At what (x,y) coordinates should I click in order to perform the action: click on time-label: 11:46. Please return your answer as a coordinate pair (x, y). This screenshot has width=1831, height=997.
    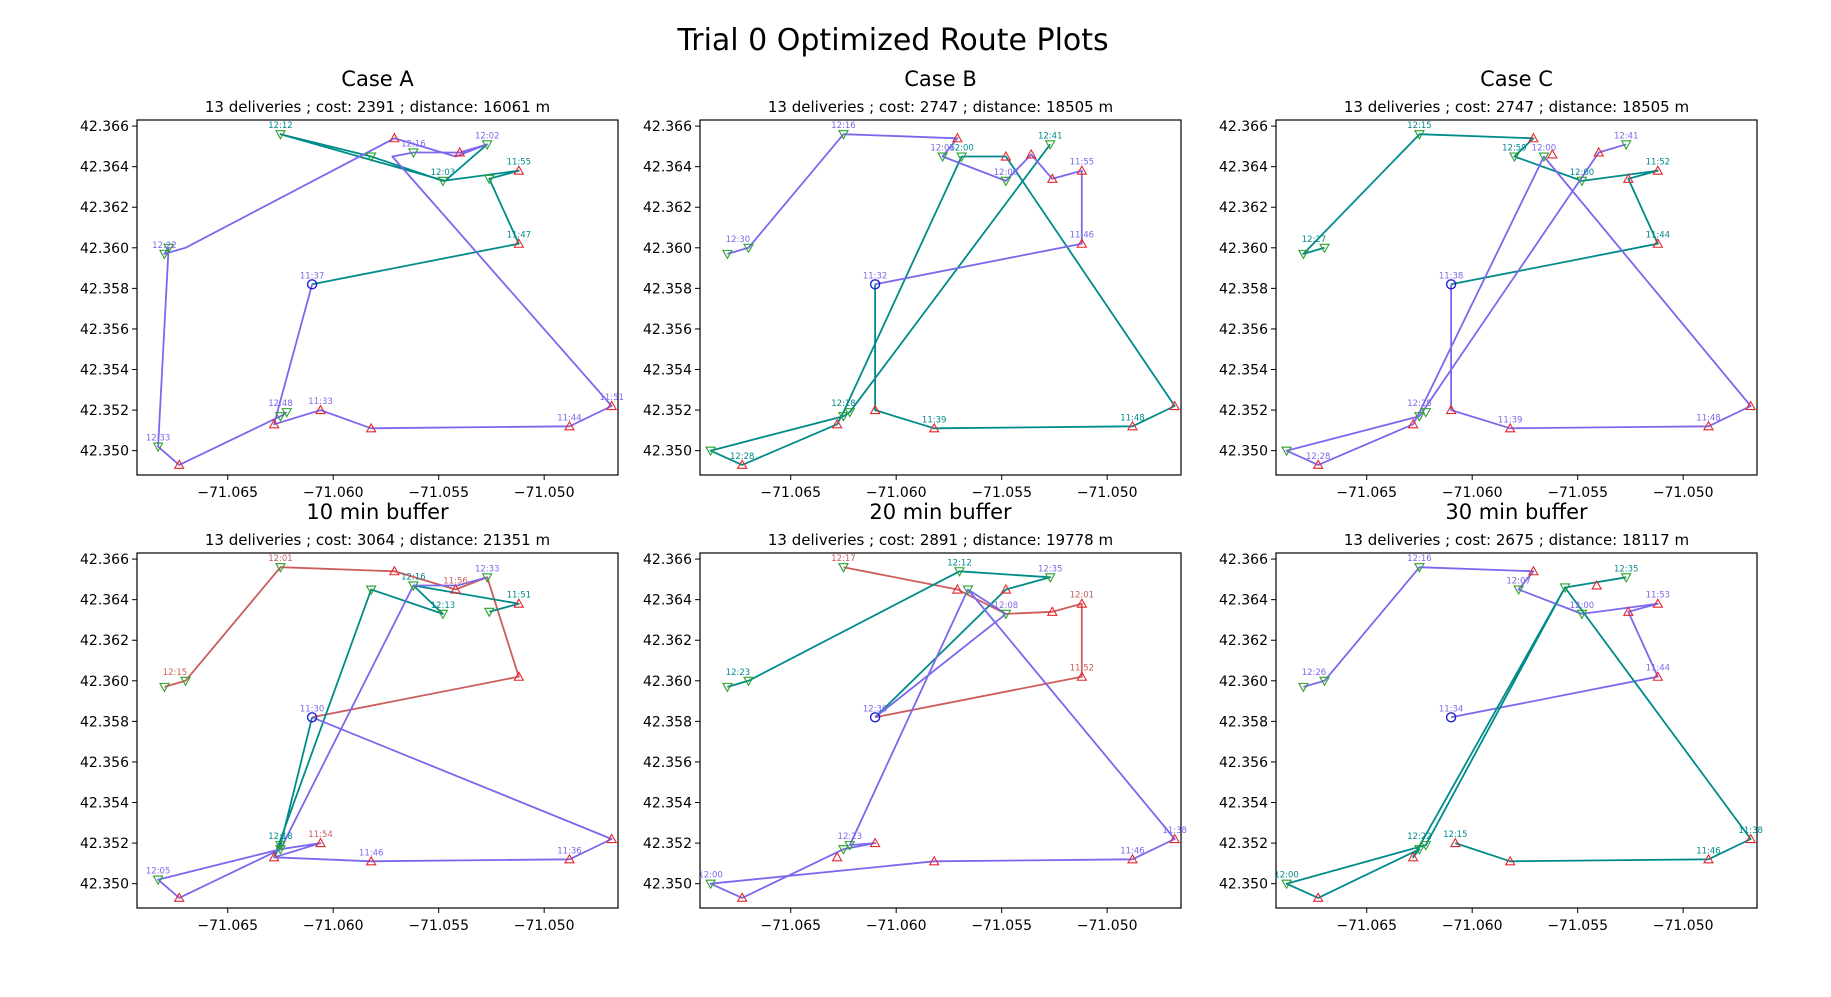
    Looking at the image, I should click on (1132, 851).